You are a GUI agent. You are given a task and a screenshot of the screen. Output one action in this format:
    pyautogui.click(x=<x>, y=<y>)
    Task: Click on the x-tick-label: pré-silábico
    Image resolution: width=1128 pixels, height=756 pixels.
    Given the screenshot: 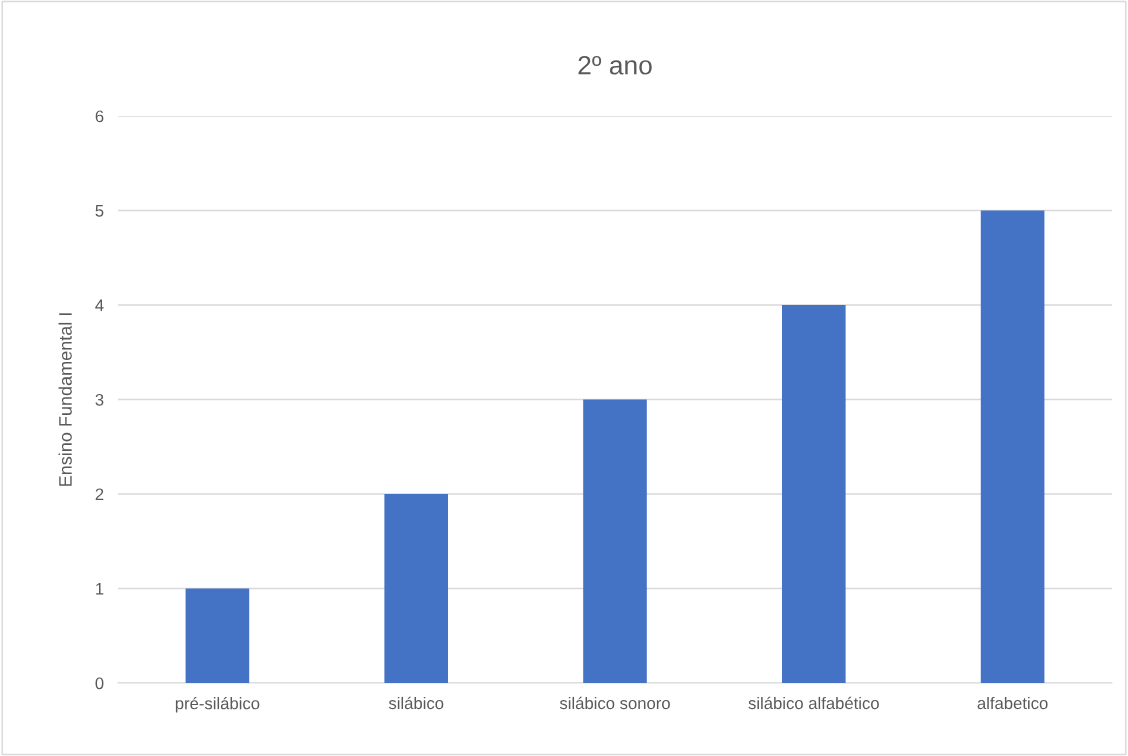 What is the action you would take?
    pyautogui.click(x=217, y=704)
    